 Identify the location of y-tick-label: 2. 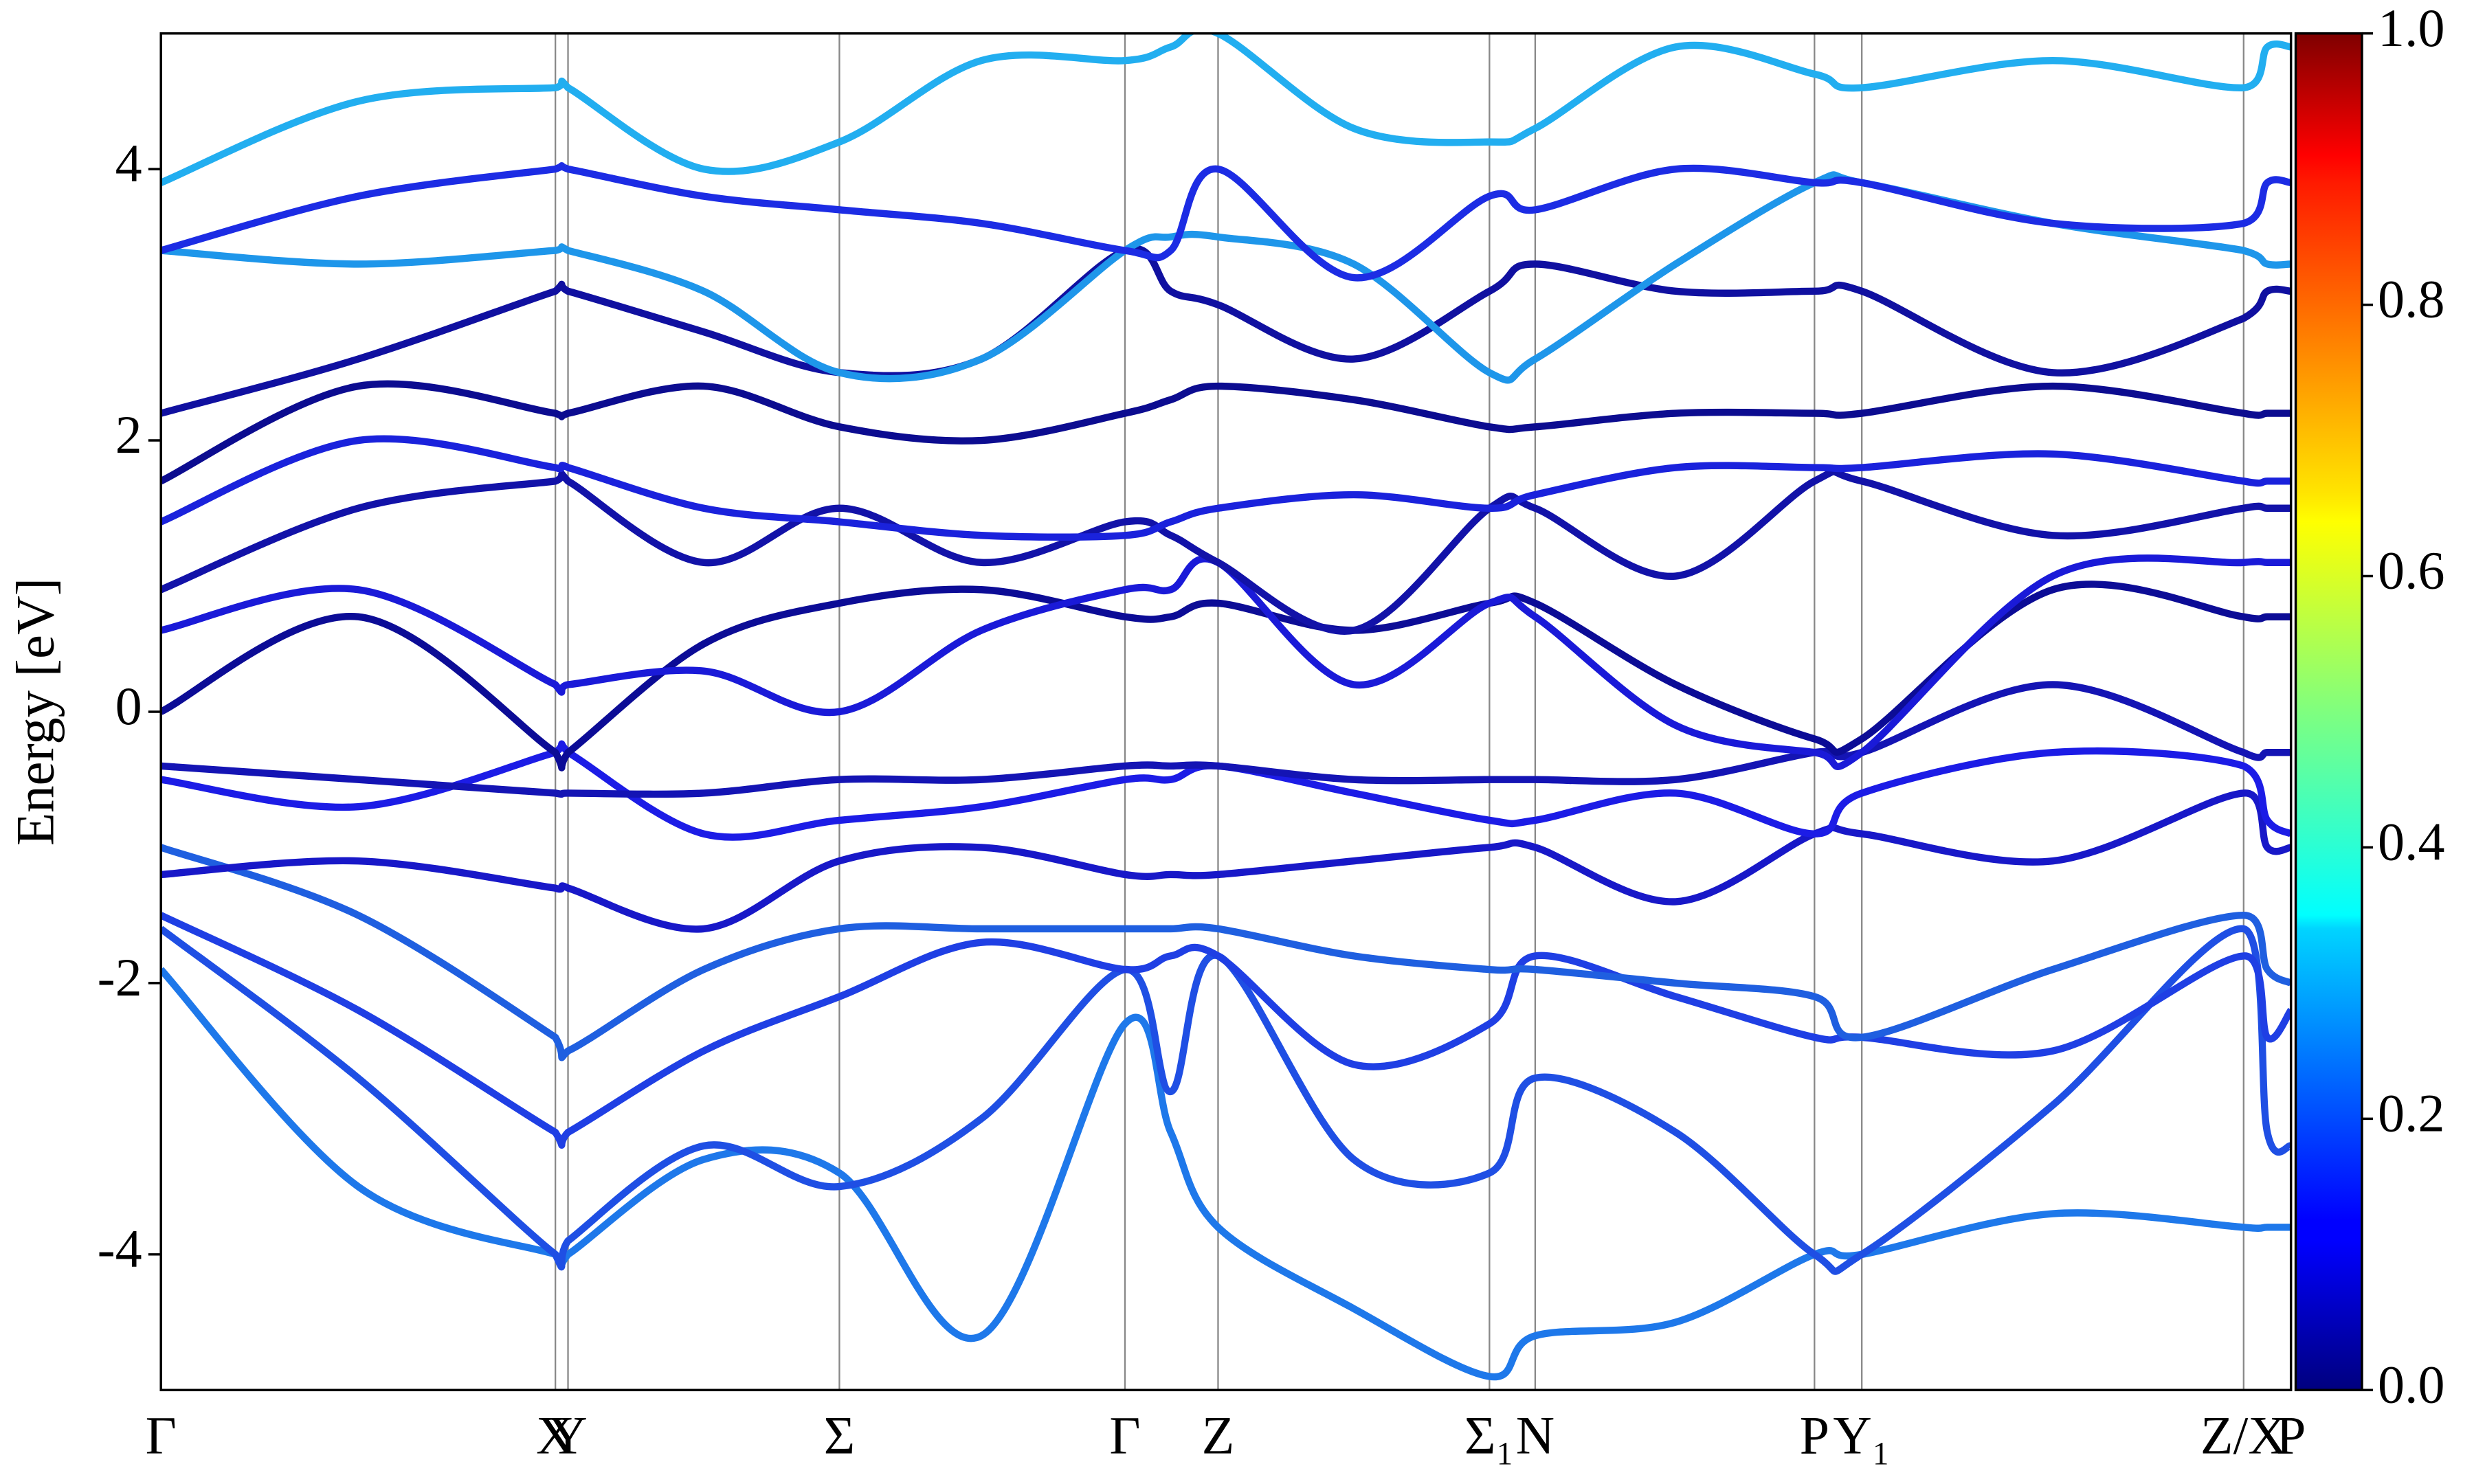
(128, 434).